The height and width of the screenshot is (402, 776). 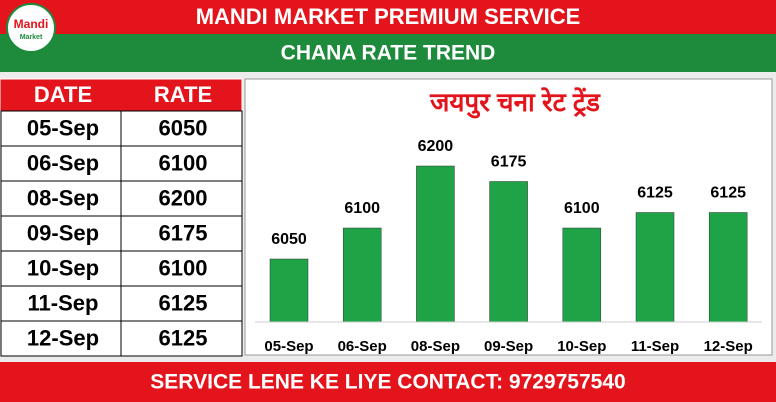 What do you see at coordinates (289, 239) in the screenshot?
I see `value-label: 6050` at bounding box center [289, 239].